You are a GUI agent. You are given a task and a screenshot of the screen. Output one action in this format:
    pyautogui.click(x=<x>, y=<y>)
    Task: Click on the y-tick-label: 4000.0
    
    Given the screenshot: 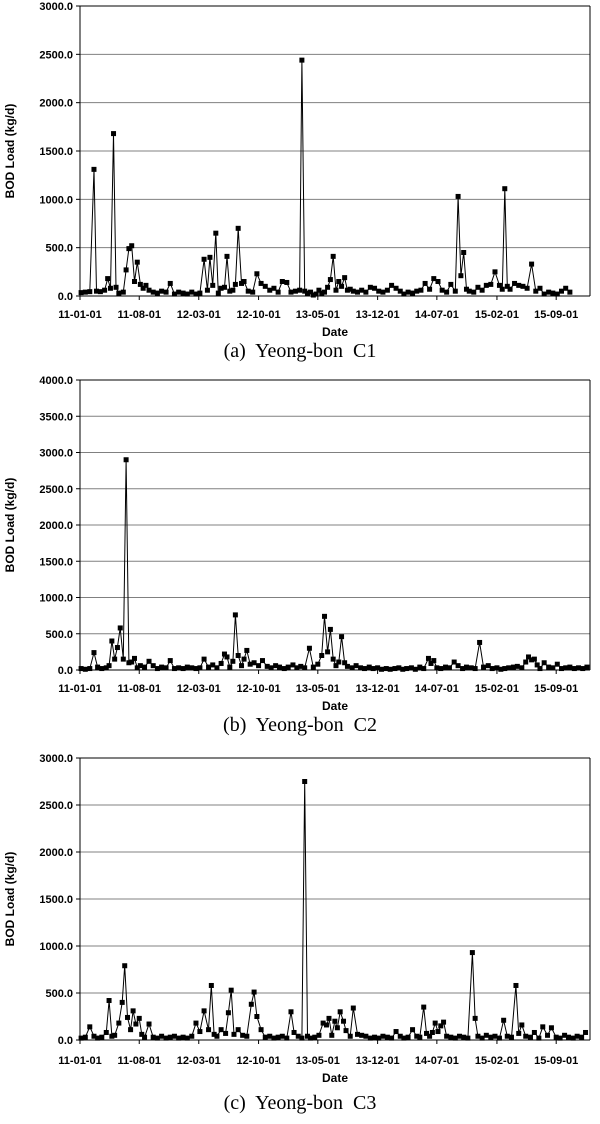 What is the action you would take?
    pyautogui.click(x=56, y=381)
    